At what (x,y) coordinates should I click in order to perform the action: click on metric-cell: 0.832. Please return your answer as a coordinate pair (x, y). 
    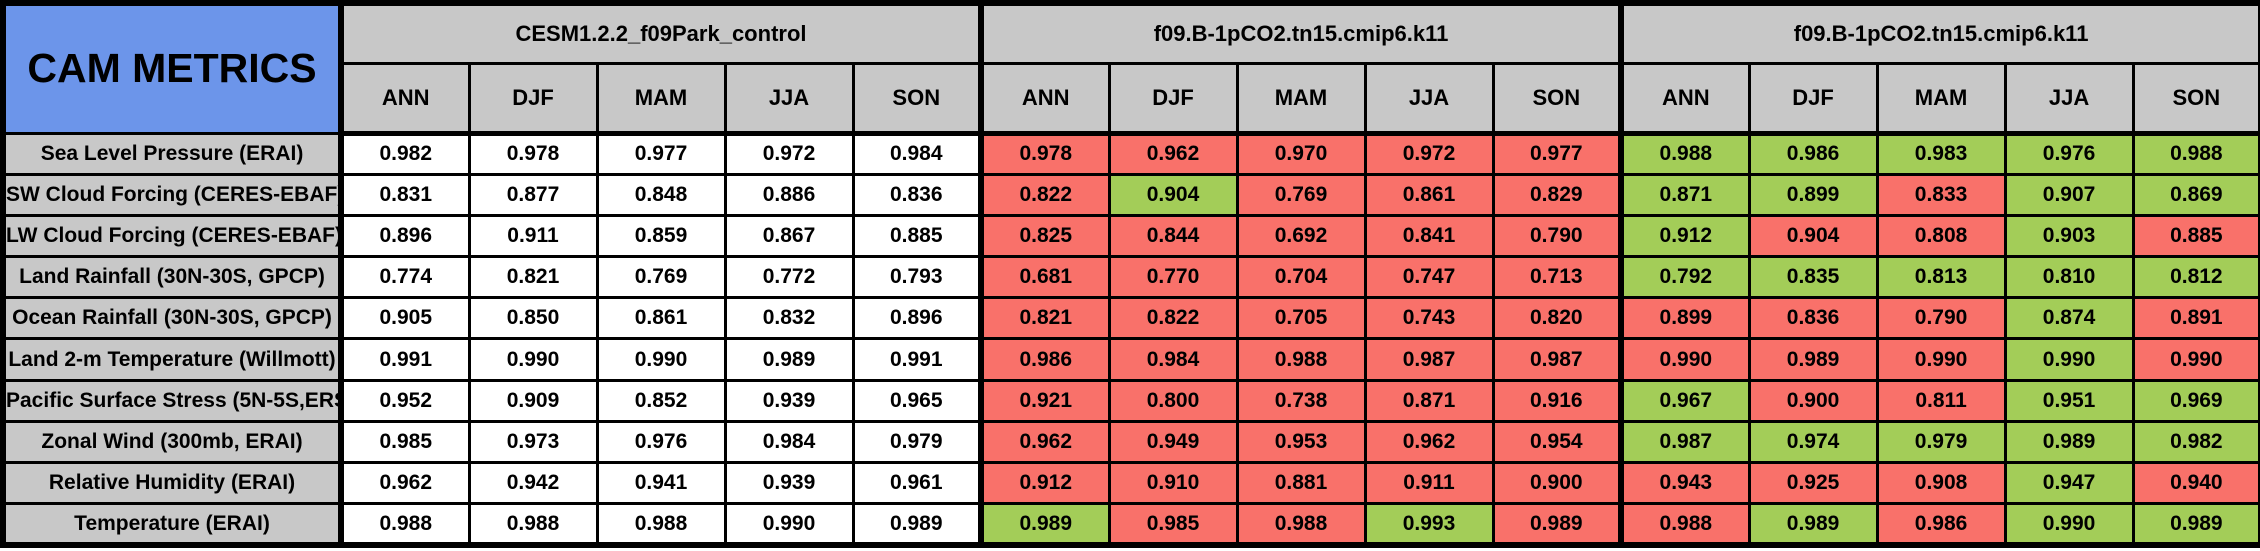
    Looking at the image, I should click on (789, 318).